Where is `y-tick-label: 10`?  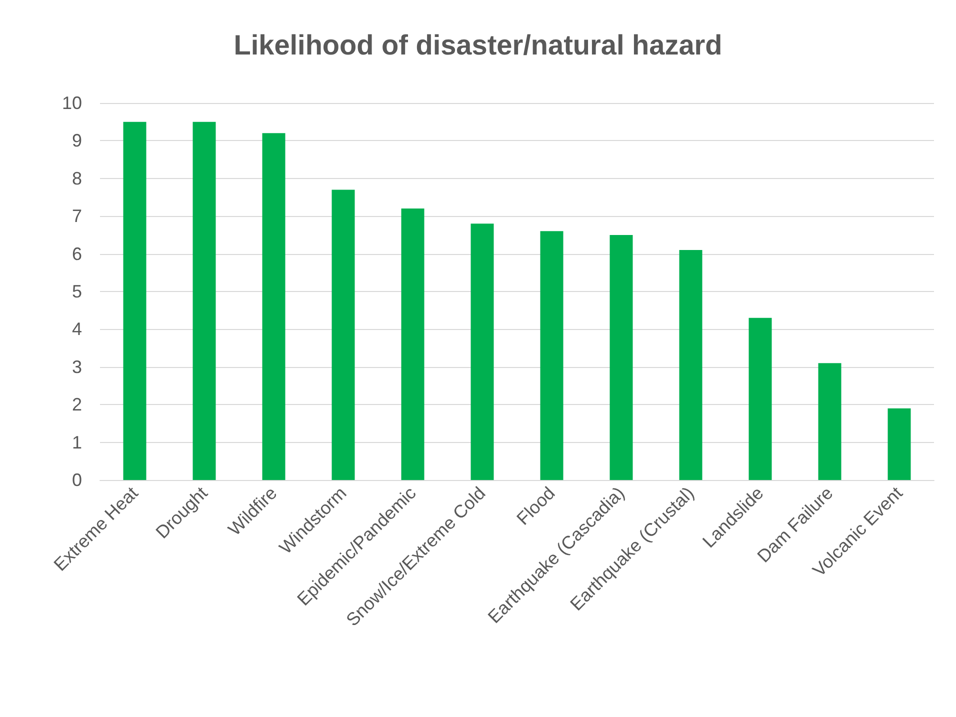 y-tick-label: 10 is located at coordinates (72, 103).